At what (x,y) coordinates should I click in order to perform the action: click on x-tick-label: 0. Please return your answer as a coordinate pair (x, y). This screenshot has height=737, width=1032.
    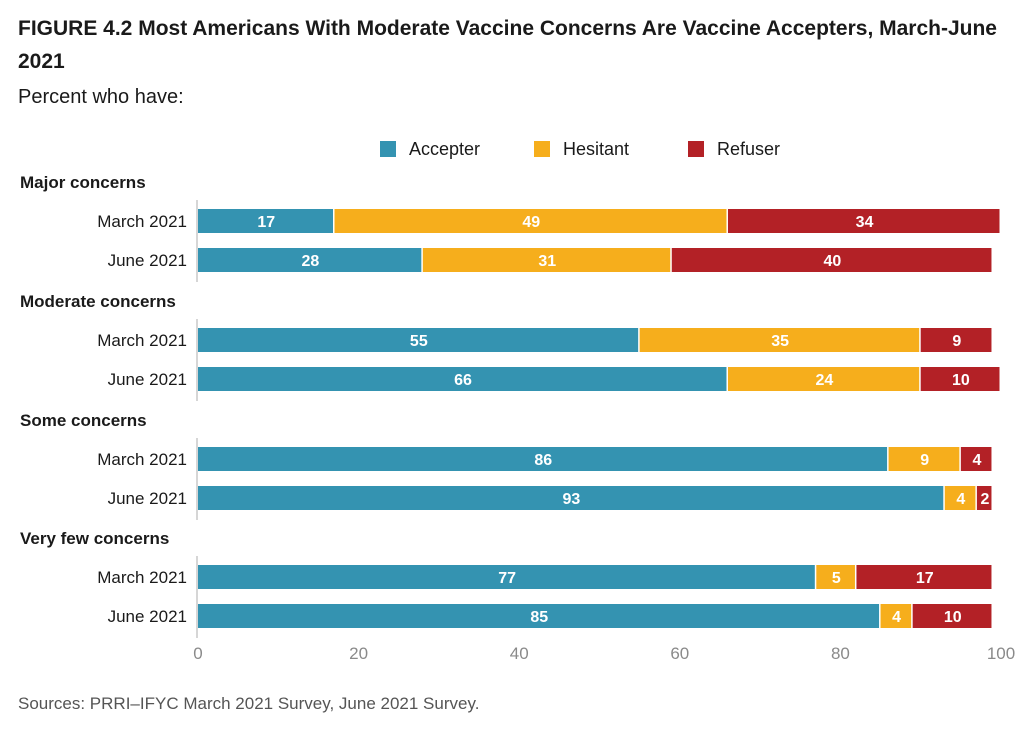
    Looking at the image, I should click on (197, 653).